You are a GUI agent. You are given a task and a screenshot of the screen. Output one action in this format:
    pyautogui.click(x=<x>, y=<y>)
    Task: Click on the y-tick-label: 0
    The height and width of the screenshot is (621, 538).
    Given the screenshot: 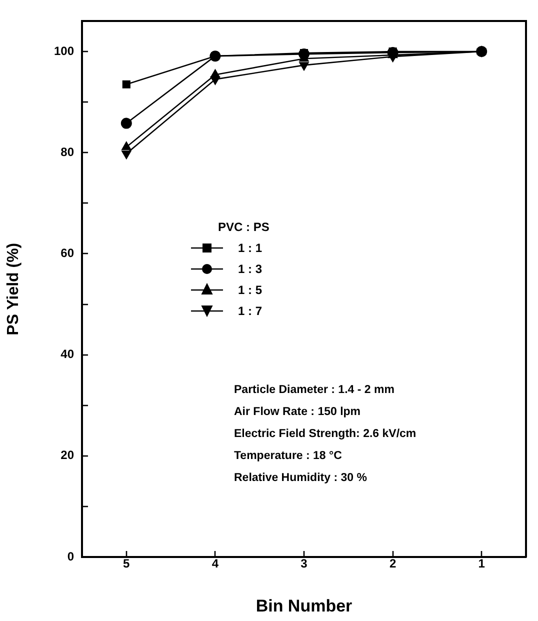 What is the action you would take?
    pyautogui.click(x=70, y=556)
    